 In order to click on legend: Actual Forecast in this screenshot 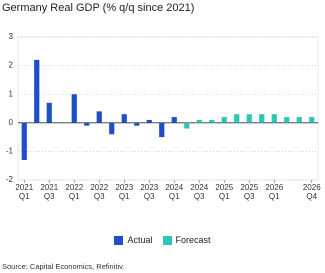, I will do `click(162, 240)`.